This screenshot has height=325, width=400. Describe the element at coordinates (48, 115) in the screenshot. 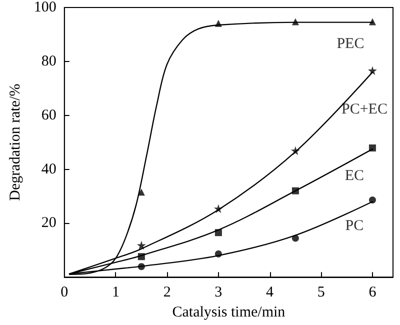

I see `y-tick-label: 60` at that location.